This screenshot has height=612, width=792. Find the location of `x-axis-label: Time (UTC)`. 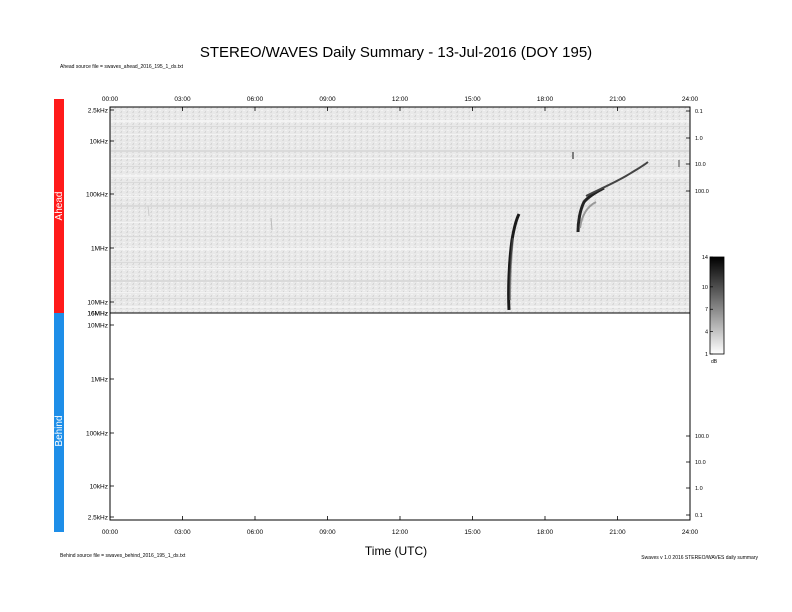

x-axis-label: Time (UTC) is located at coordinates (396, 551).